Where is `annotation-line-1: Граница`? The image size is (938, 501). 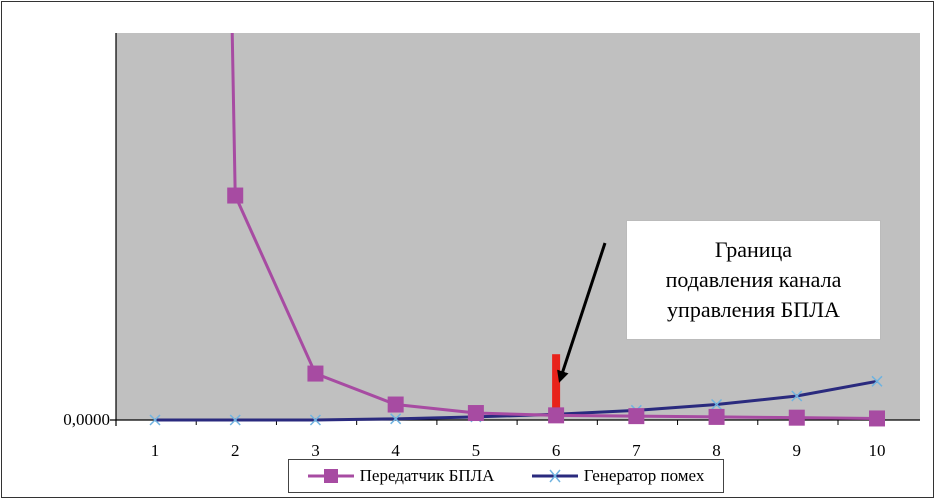
annotation-line-1: Граница is located at coordinates (753, 249).